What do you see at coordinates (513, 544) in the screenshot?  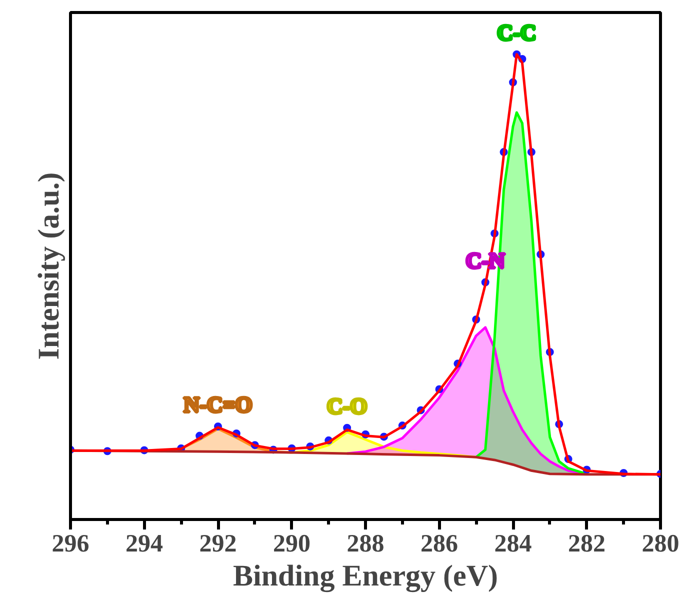 I see `x-tick-label: 284` at bounding box center [513, 544].